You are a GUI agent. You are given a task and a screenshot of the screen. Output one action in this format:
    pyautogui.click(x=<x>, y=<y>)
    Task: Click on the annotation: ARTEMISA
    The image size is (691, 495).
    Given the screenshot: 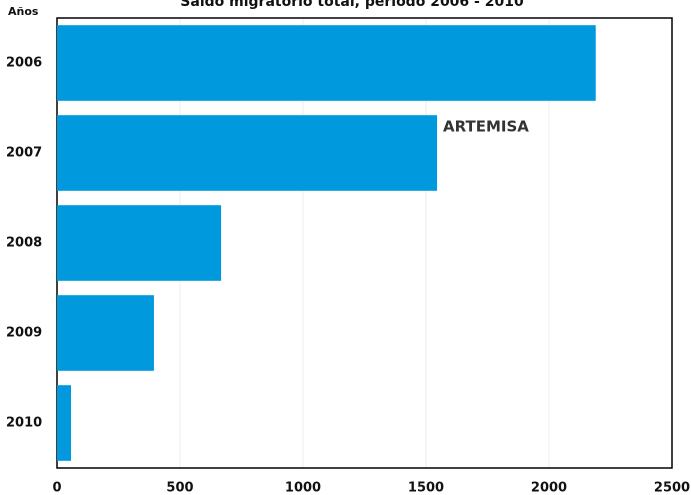 What is the action you would take?
    pyautogui.click(x=486, y=127)
    